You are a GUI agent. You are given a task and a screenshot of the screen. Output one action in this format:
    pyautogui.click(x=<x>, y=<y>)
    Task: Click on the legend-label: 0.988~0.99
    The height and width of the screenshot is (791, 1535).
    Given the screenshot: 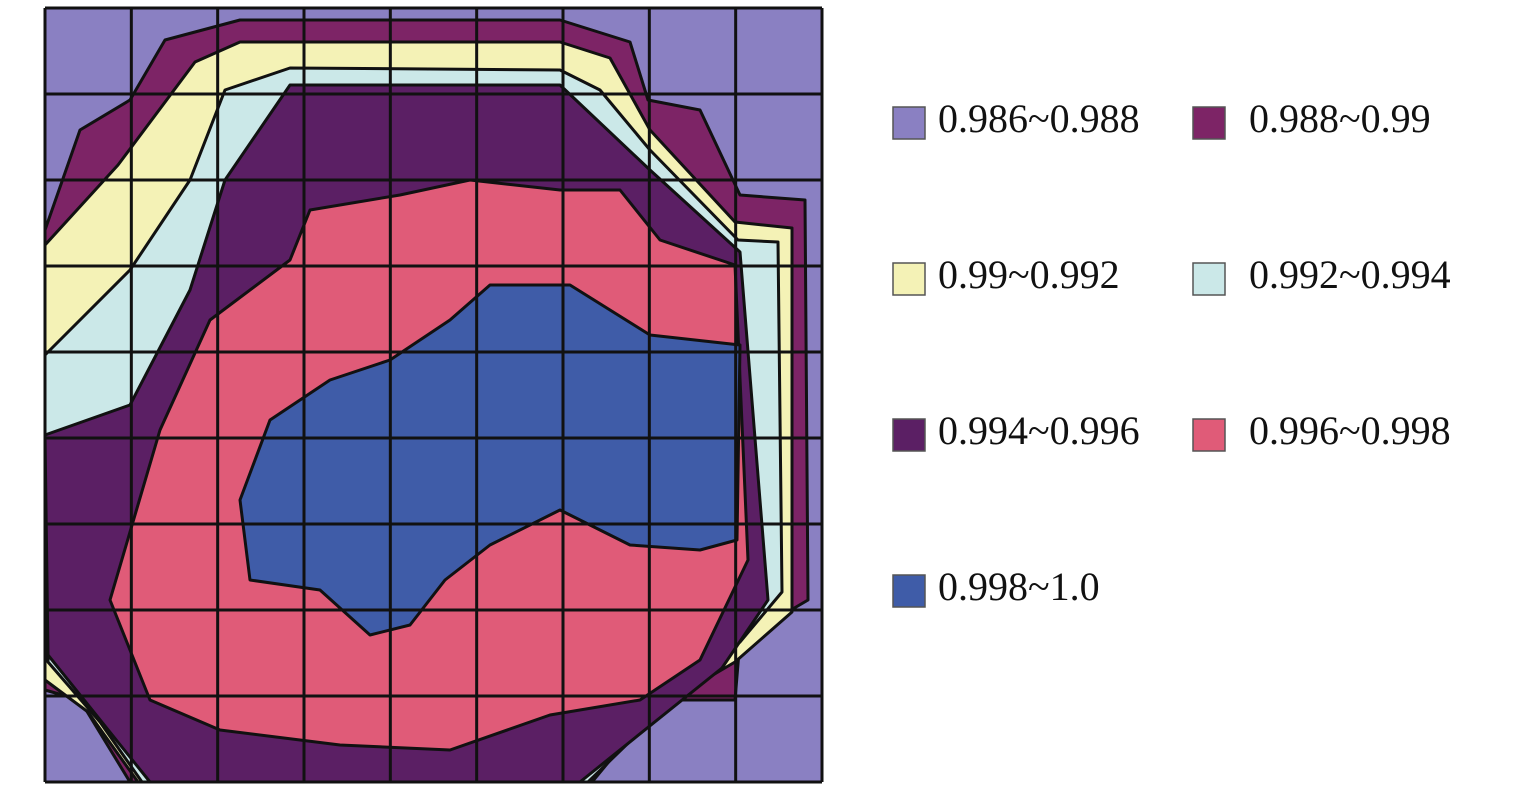 What is the action you would take?
    pyautogui.click(x=1340, y=118)
    